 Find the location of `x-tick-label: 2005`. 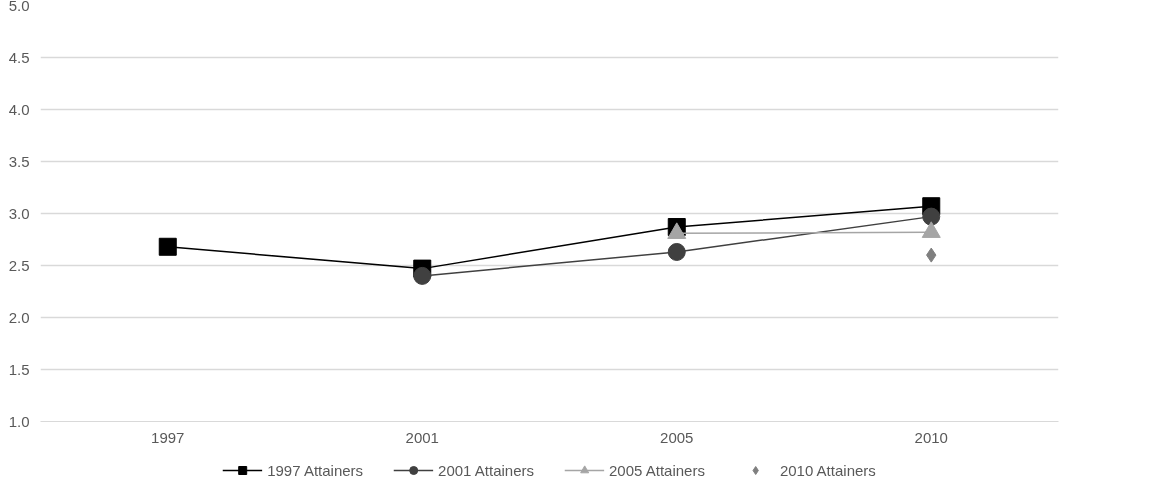

x-tick-label: 2005 is located at coordinates (677, 437).